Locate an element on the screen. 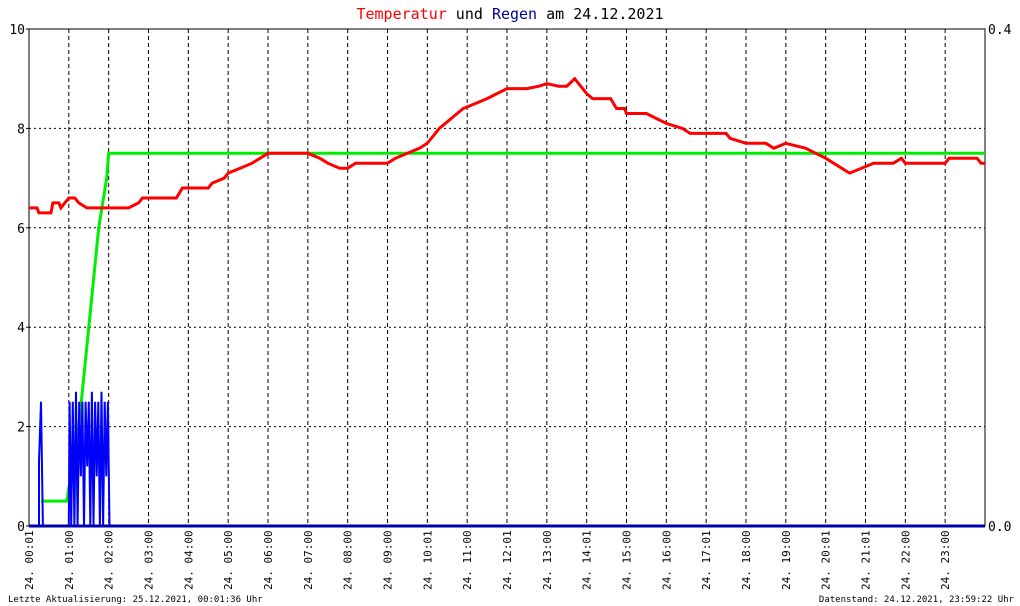 Image resolution: width=1020 pixels, height=606 pixels. x-tick-label: 24. 23:00 is located at coordinates (945, 560).